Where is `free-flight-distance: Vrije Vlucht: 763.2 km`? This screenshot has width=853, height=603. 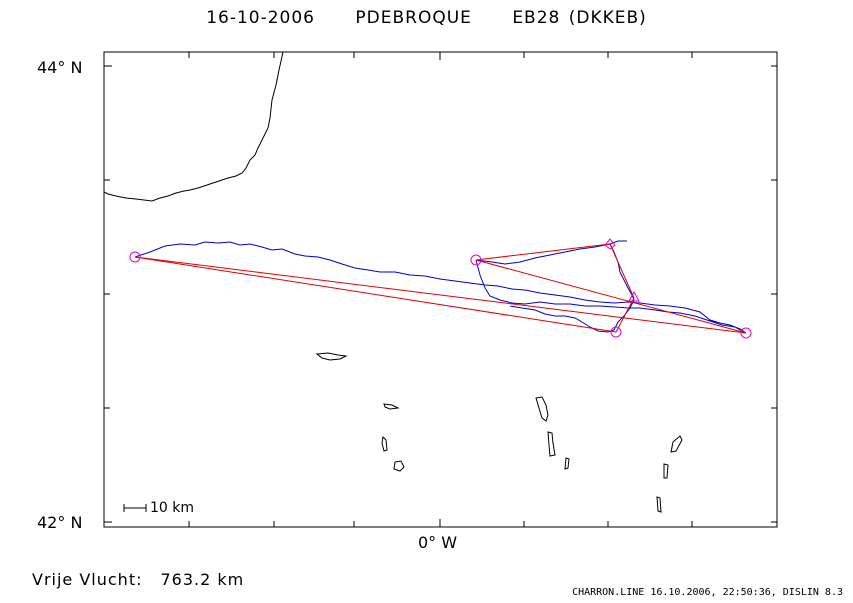 free-flight-distance: Vrije Vlucht: 763.2 km is located at coordinates (138, 579).